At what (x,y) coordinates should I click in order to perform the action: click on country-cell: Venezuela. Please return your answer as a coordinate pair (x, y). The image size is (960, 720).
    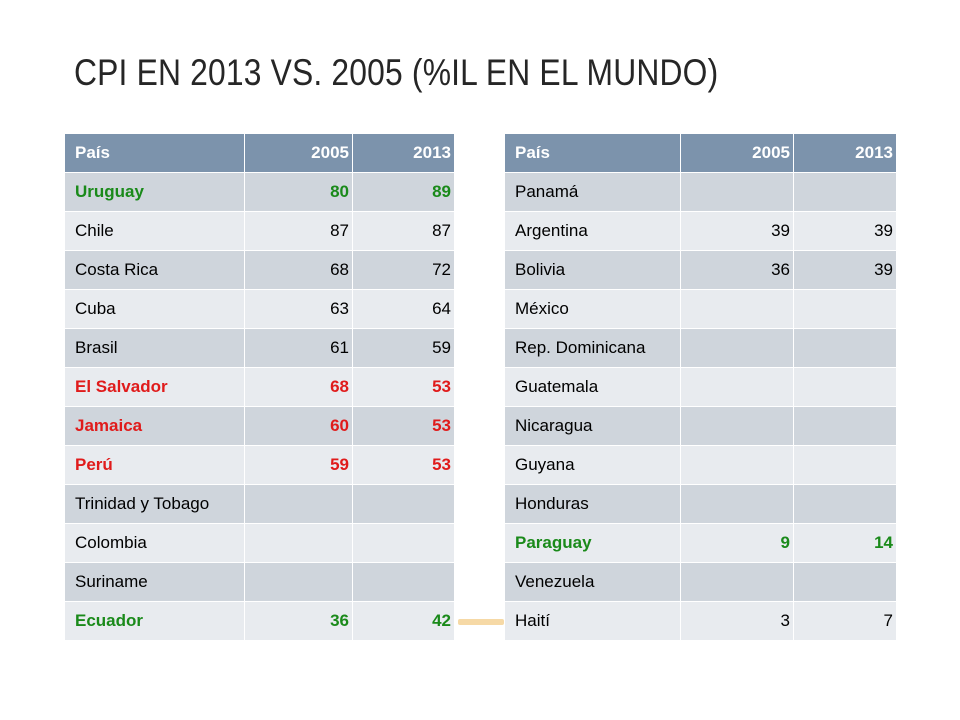
    Looking at the image, I should click on (593, 582).